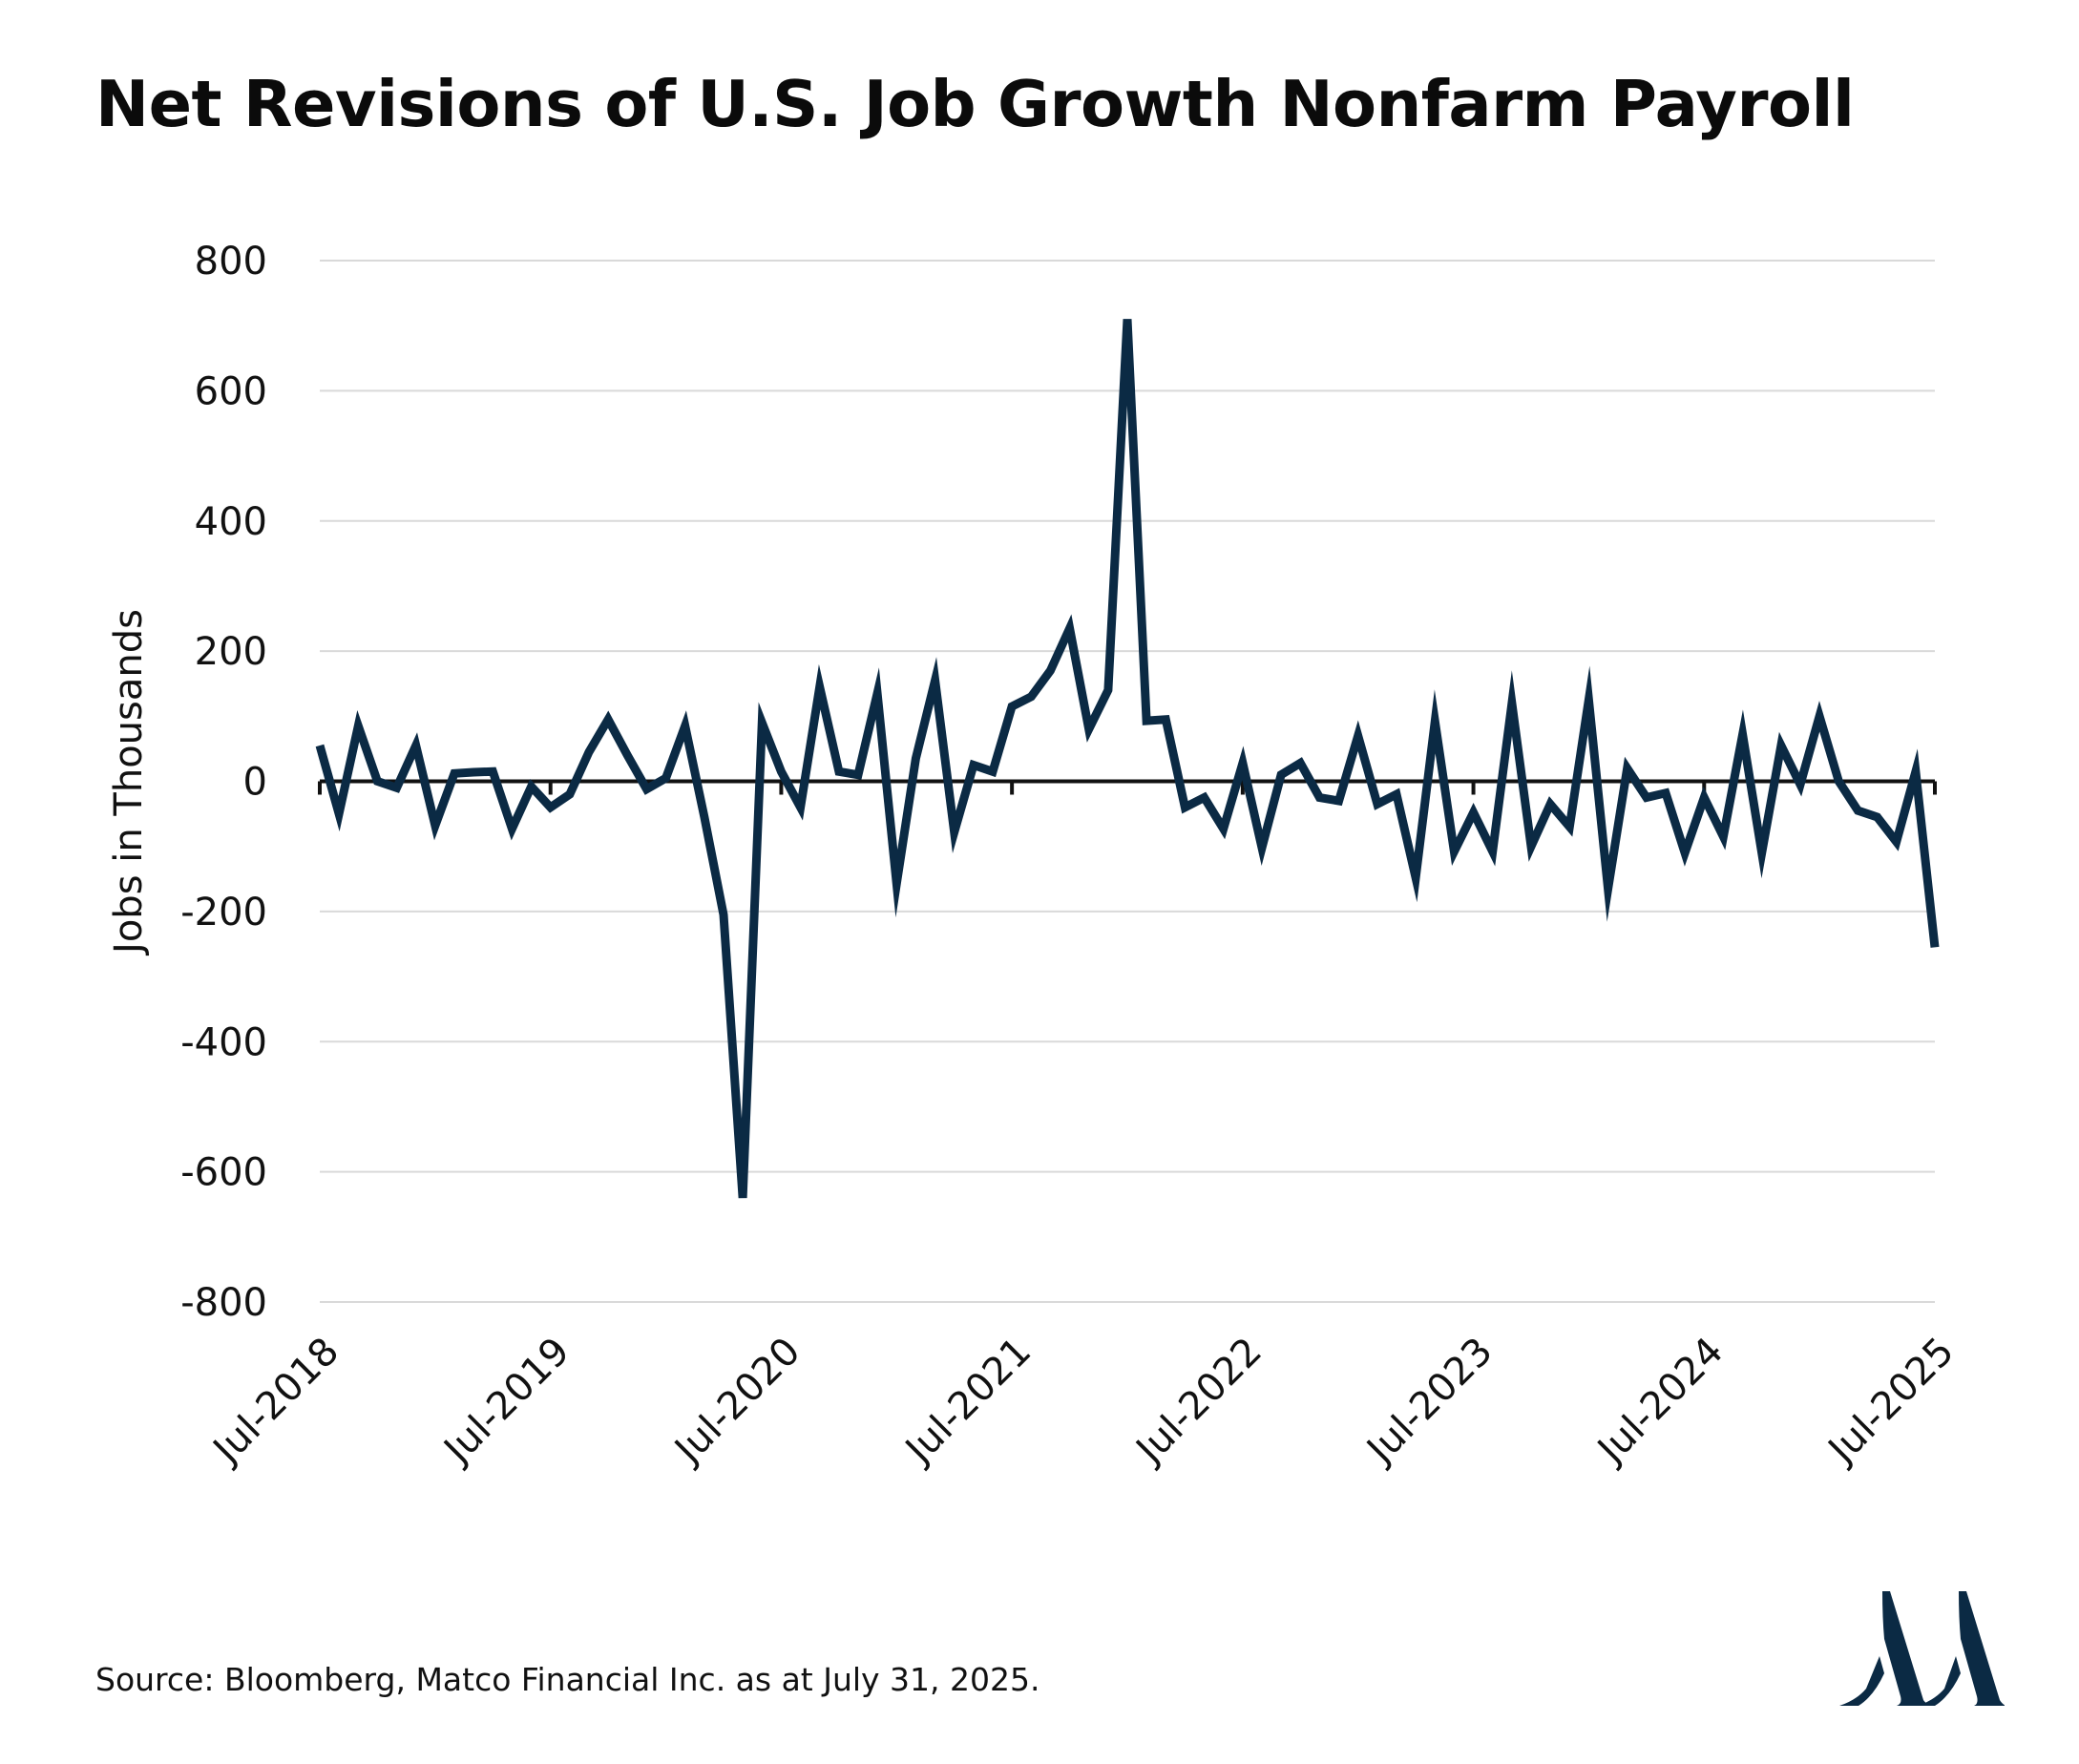  What do you see at coordinates (737, 1402) in the screenshot?
I see `x-tick-label: Jul-2020` at bounding box center [737, 1402].